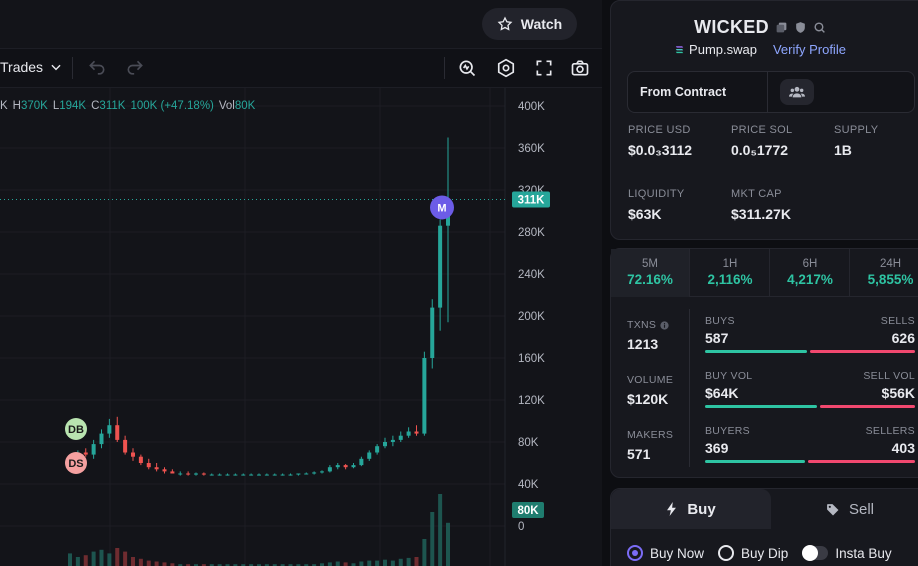 This screenshot has width=918, height=566. I want to click on buy-dip-label: Buy Dip, so click(765, 553).